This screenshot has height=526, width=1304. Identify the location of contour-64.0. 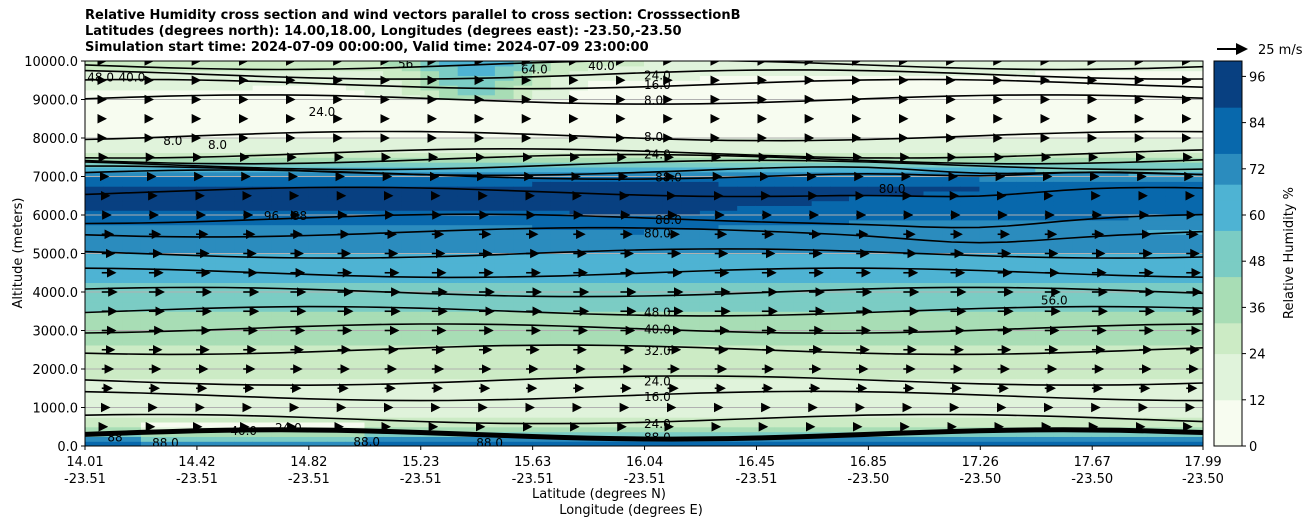
(644, 273).